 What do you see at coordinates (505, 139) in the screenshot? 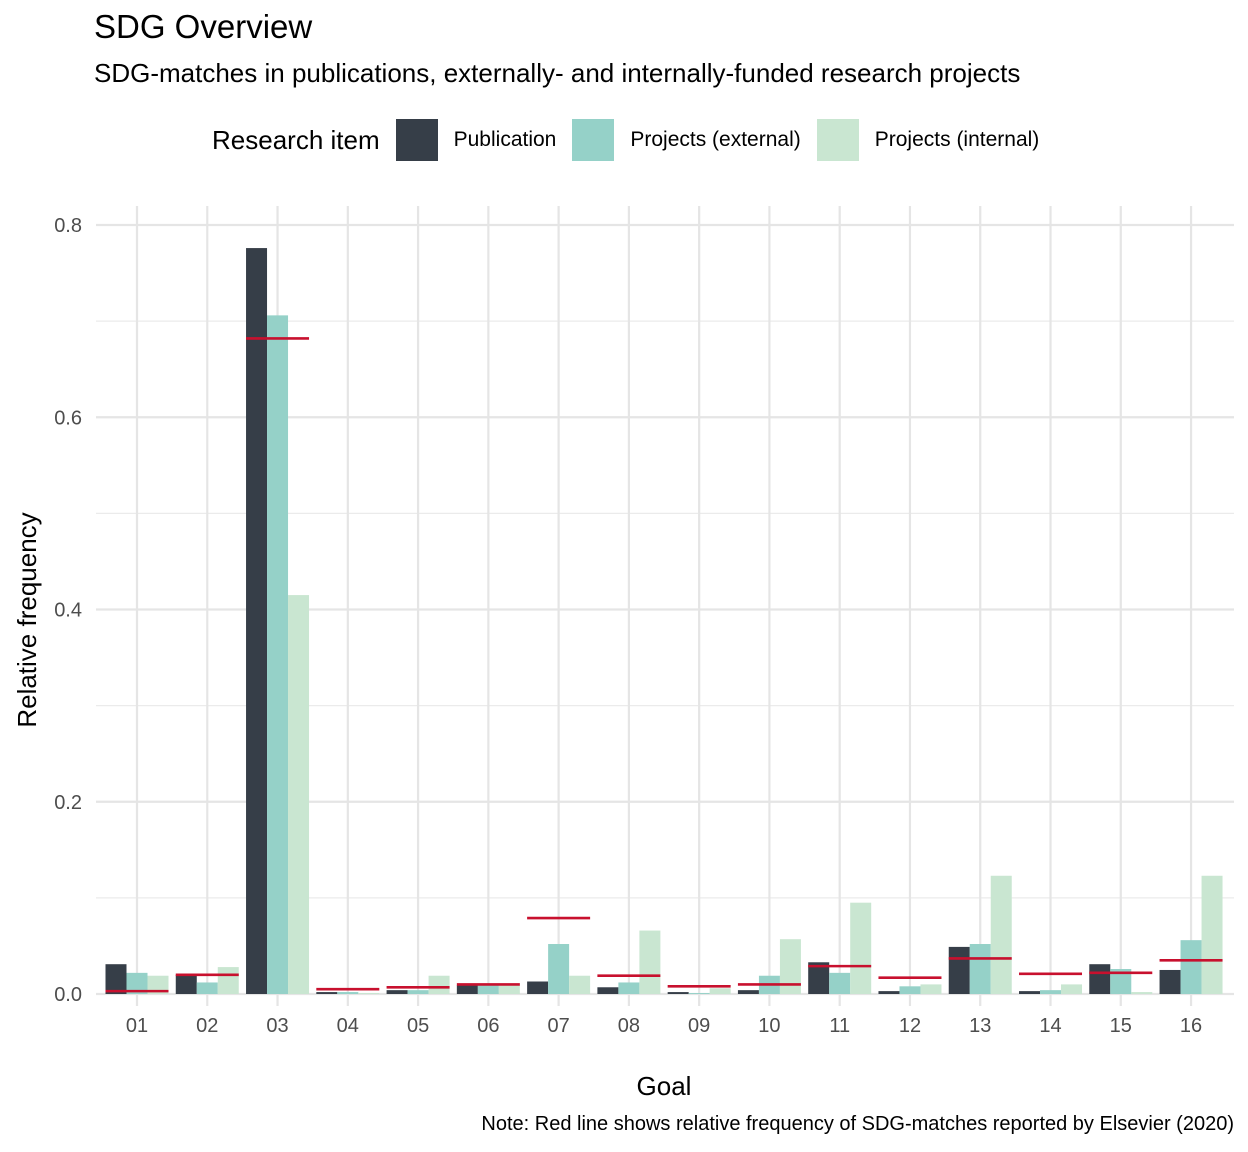
I see `legend-label-publication: Publication` at bounding box center [505, 139].